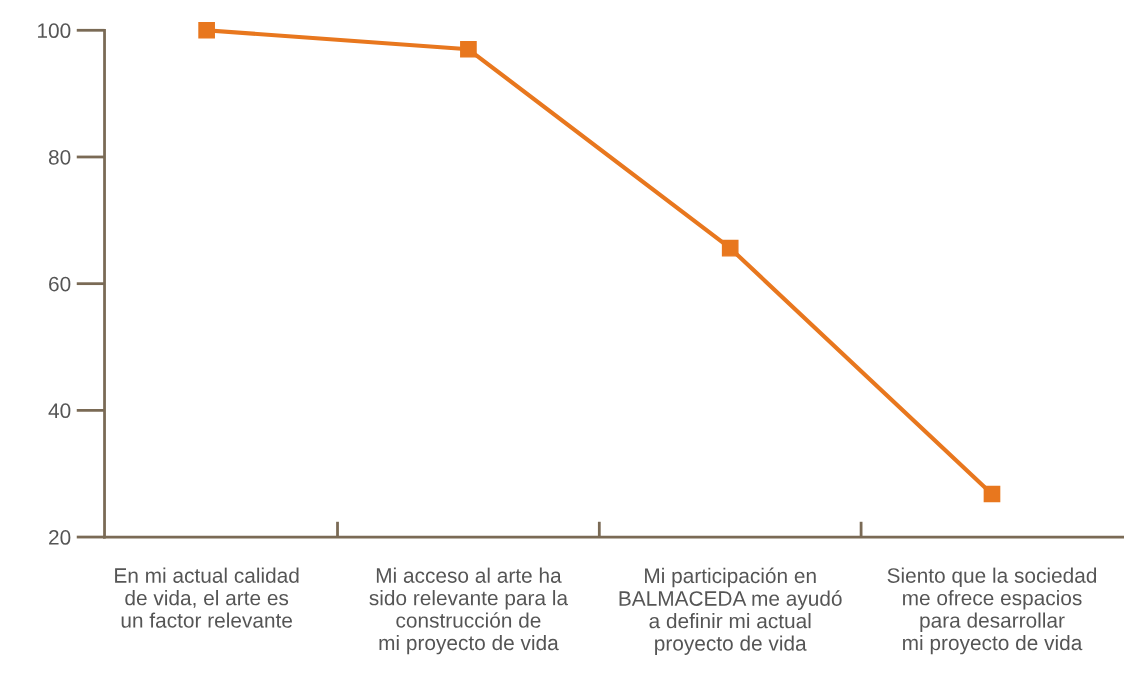 The image size is (1124, 673). I want to click on y-tick-label: 80, so click(59, 157).